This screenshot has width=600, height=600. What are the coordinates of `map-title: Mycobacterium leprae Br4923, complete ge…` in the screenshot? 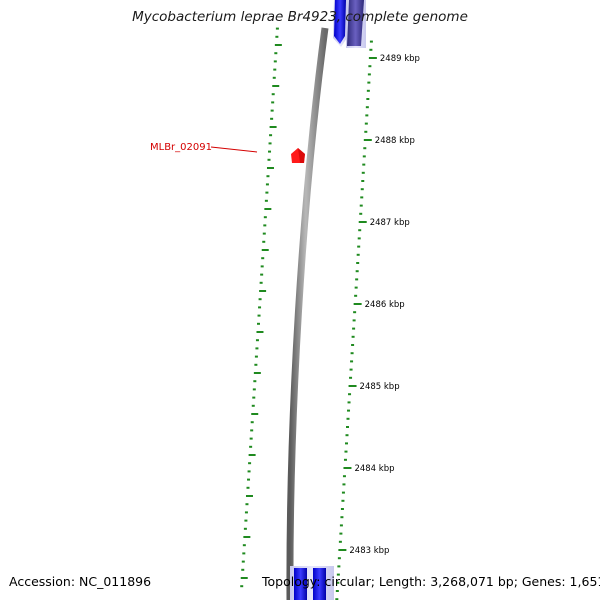 It's located at (300, 17).